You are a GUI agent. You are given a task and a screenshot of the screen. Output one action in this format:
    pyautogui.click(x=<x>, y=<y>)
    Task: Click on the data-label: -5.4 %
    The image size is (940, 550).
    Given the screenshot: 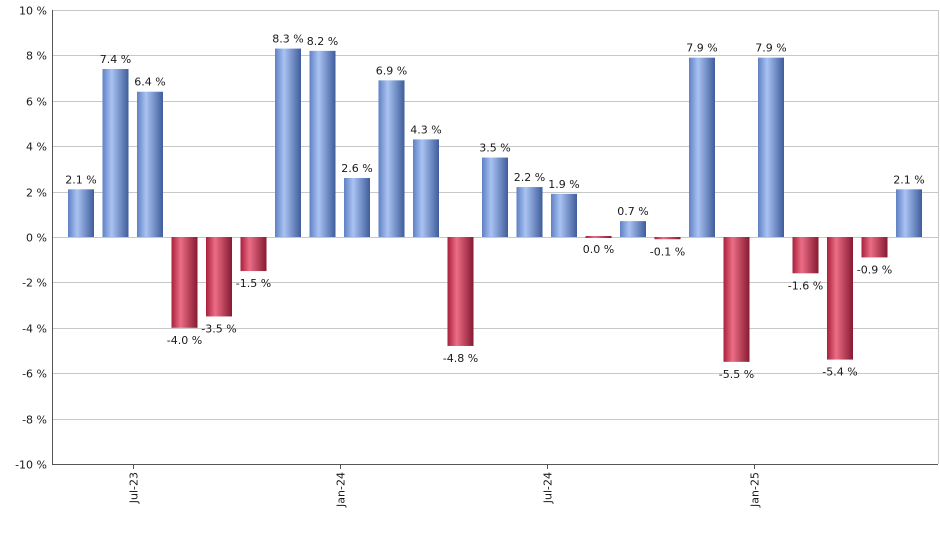 What is the action you would take?
    pyautogui.click(x=839, y=372)
    